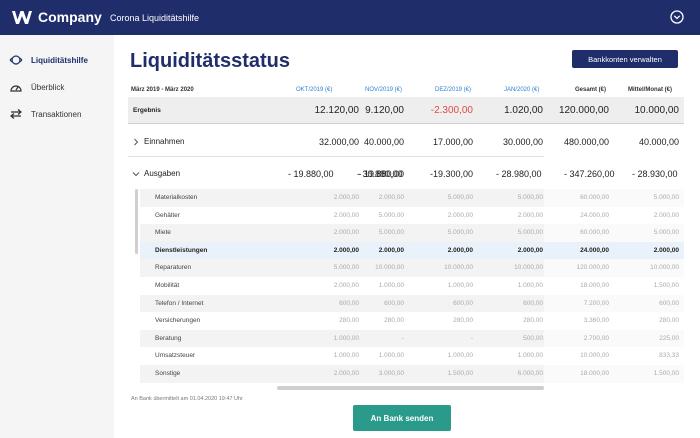 The height and width of the screenshot is (438, 700). What do you see at coordinates (175, 356) in the screenshot?
I see `row-label: Umsatzsteuer` at bounding box center [175, 356].